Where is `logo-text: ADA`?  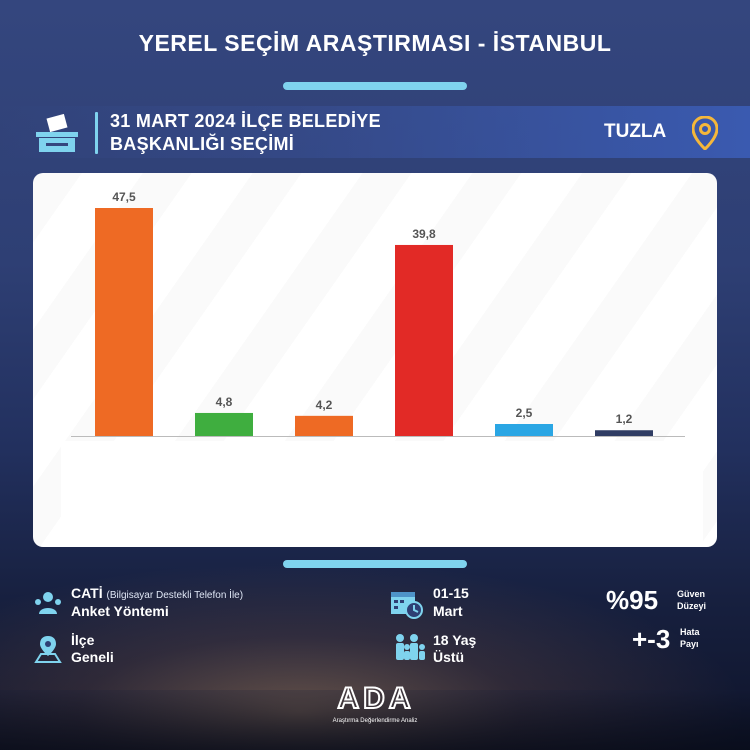
logo-text: ADA is located at coordinates (376, 697).